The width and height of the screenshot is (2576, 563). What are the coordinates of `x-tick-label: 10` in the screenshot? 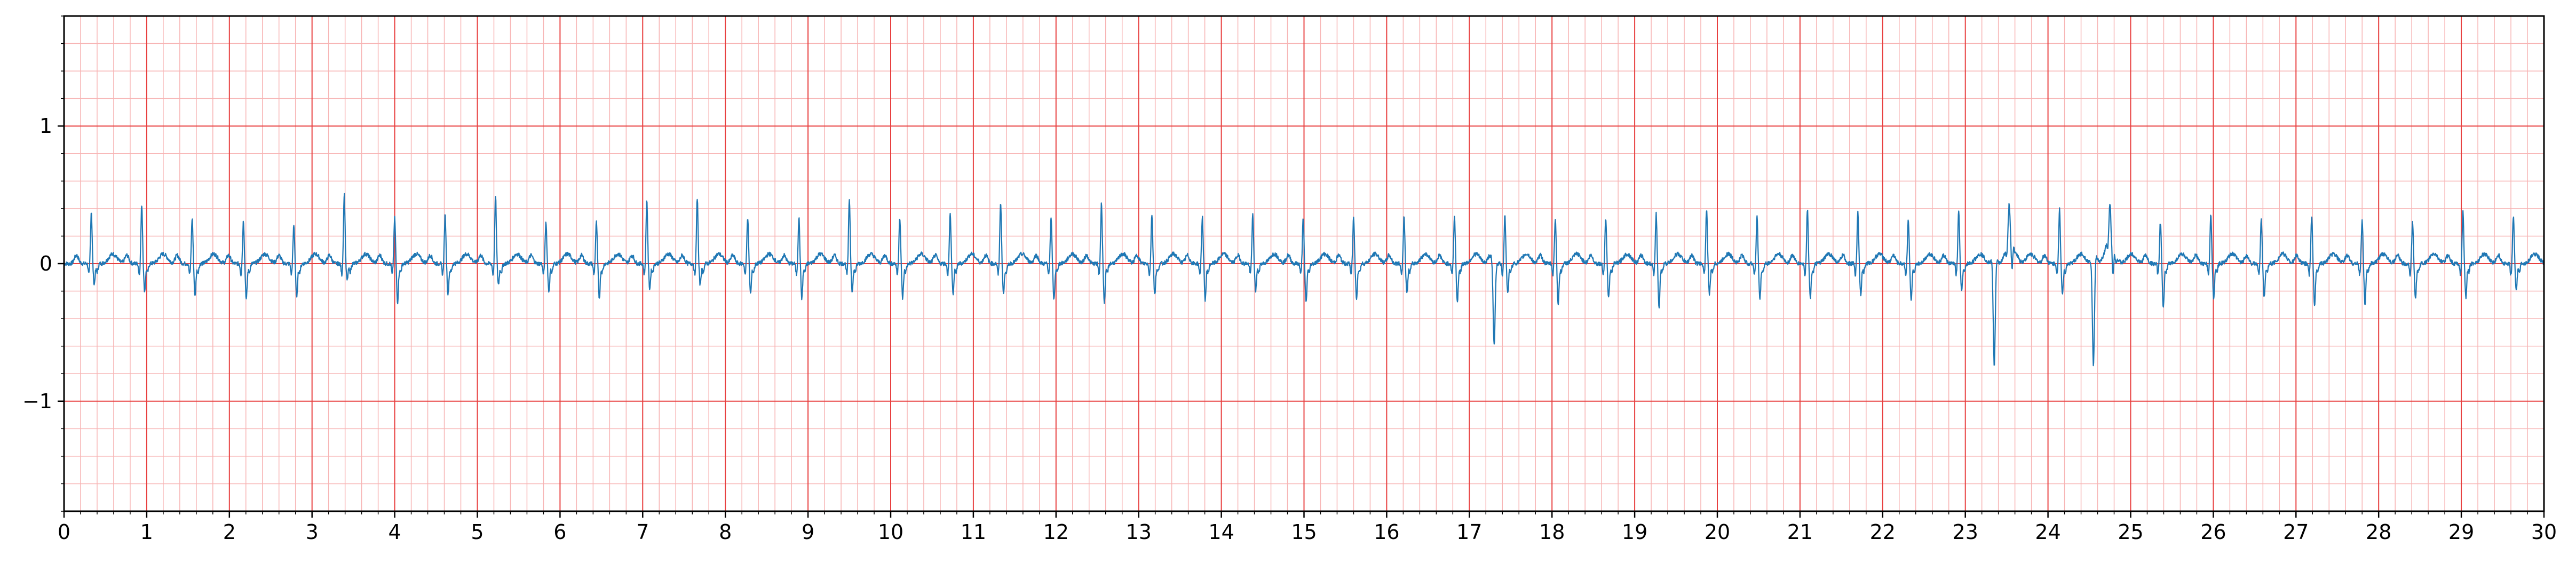 It's located at (890, 532).